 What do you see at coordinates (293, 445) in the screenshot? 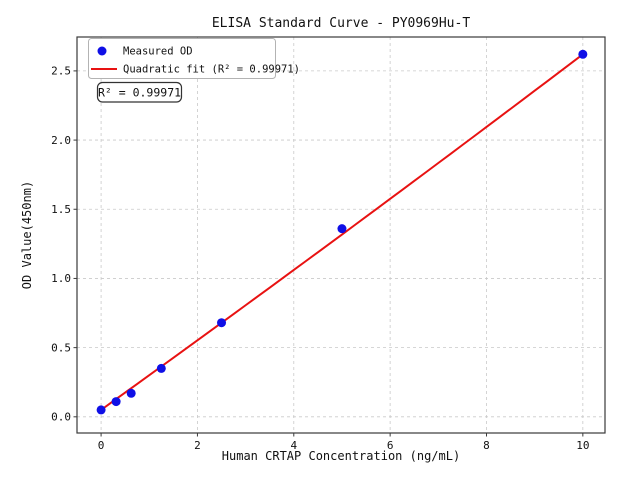
I see `x-tick-label: 4` at bounding box center [293, 445].